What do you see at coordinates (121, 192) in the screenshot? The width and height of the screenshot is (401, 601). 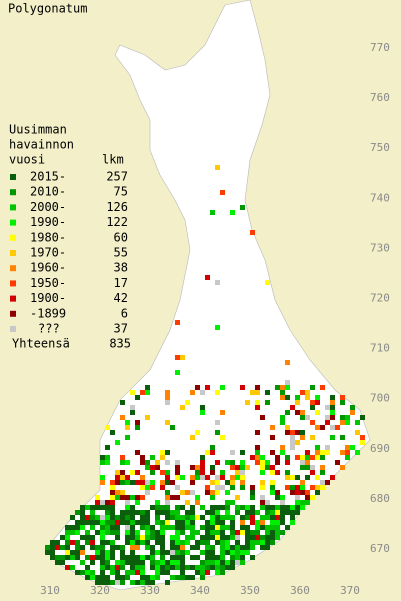 I see `legend-count: 75` at bounding box center [121, 192].